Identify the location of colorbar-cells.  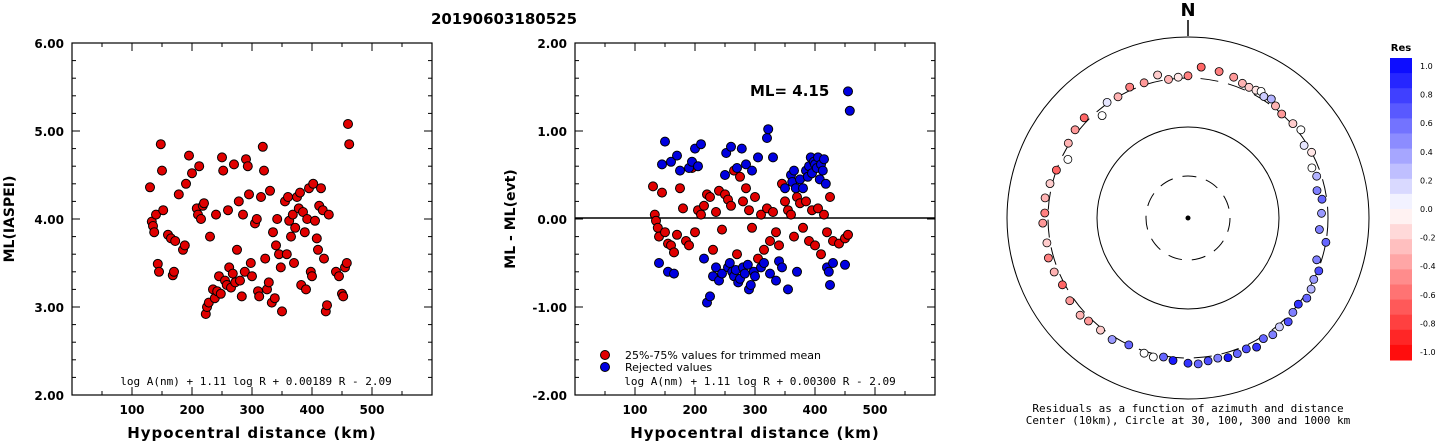
(1401, 209).